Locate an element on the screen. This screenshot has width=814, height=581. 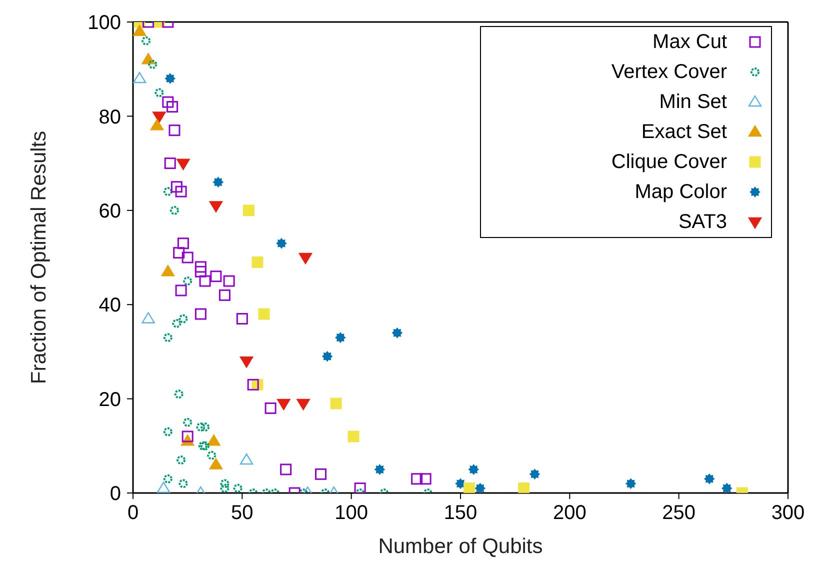
x-tick-label: 50 is located at coordinates (242, 513).